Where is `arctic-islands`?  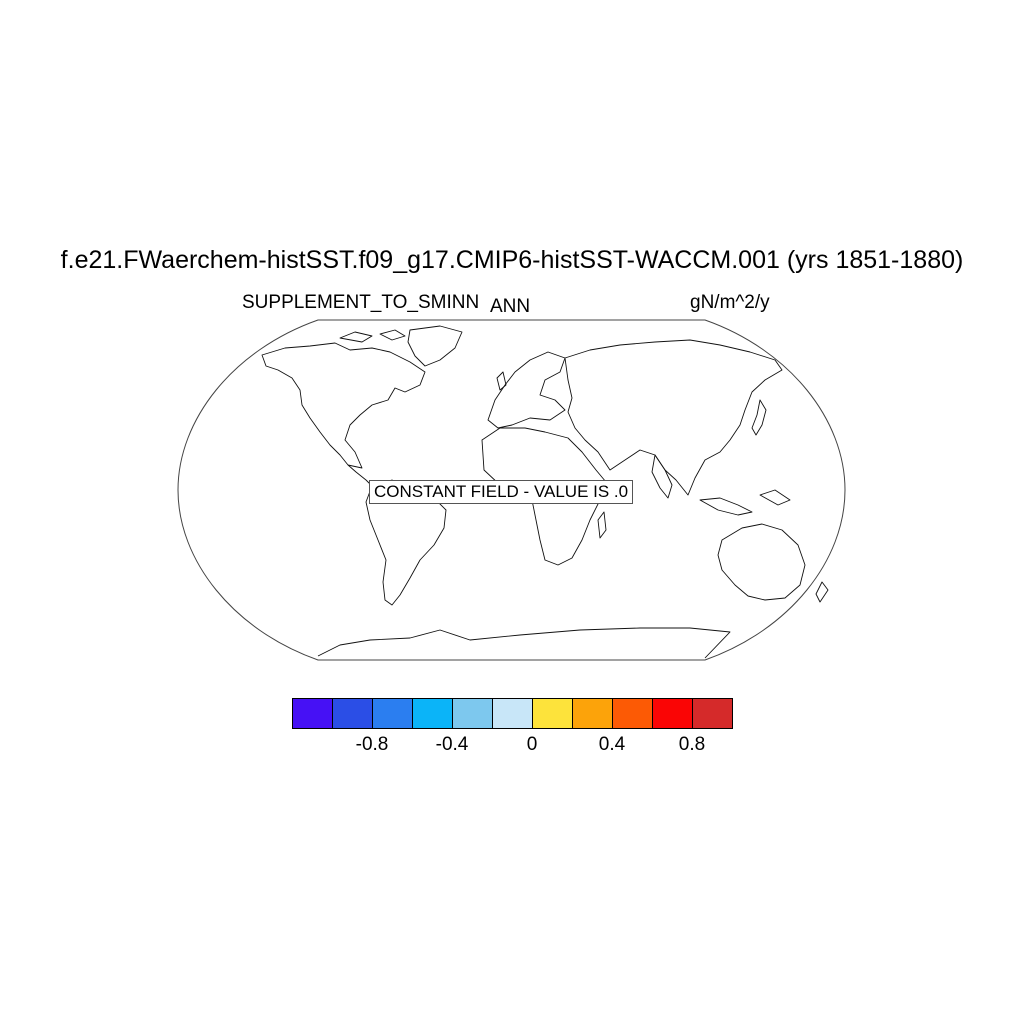 arctic-islands is located at coordinates (372, 336).